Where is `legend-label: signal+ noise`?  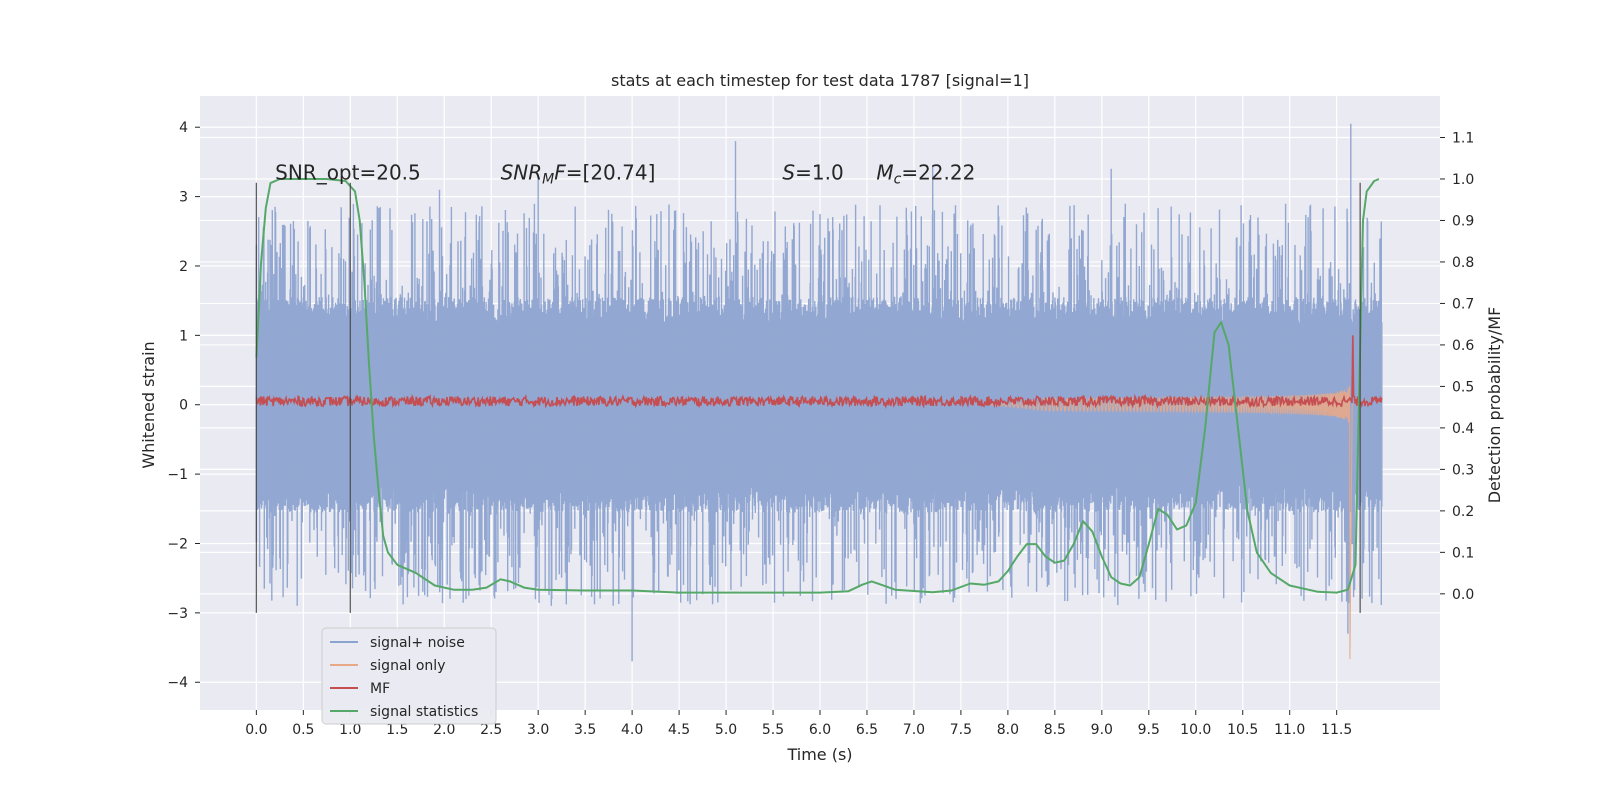
legend-label: signal+ noise is located at coordinates (417, 643).